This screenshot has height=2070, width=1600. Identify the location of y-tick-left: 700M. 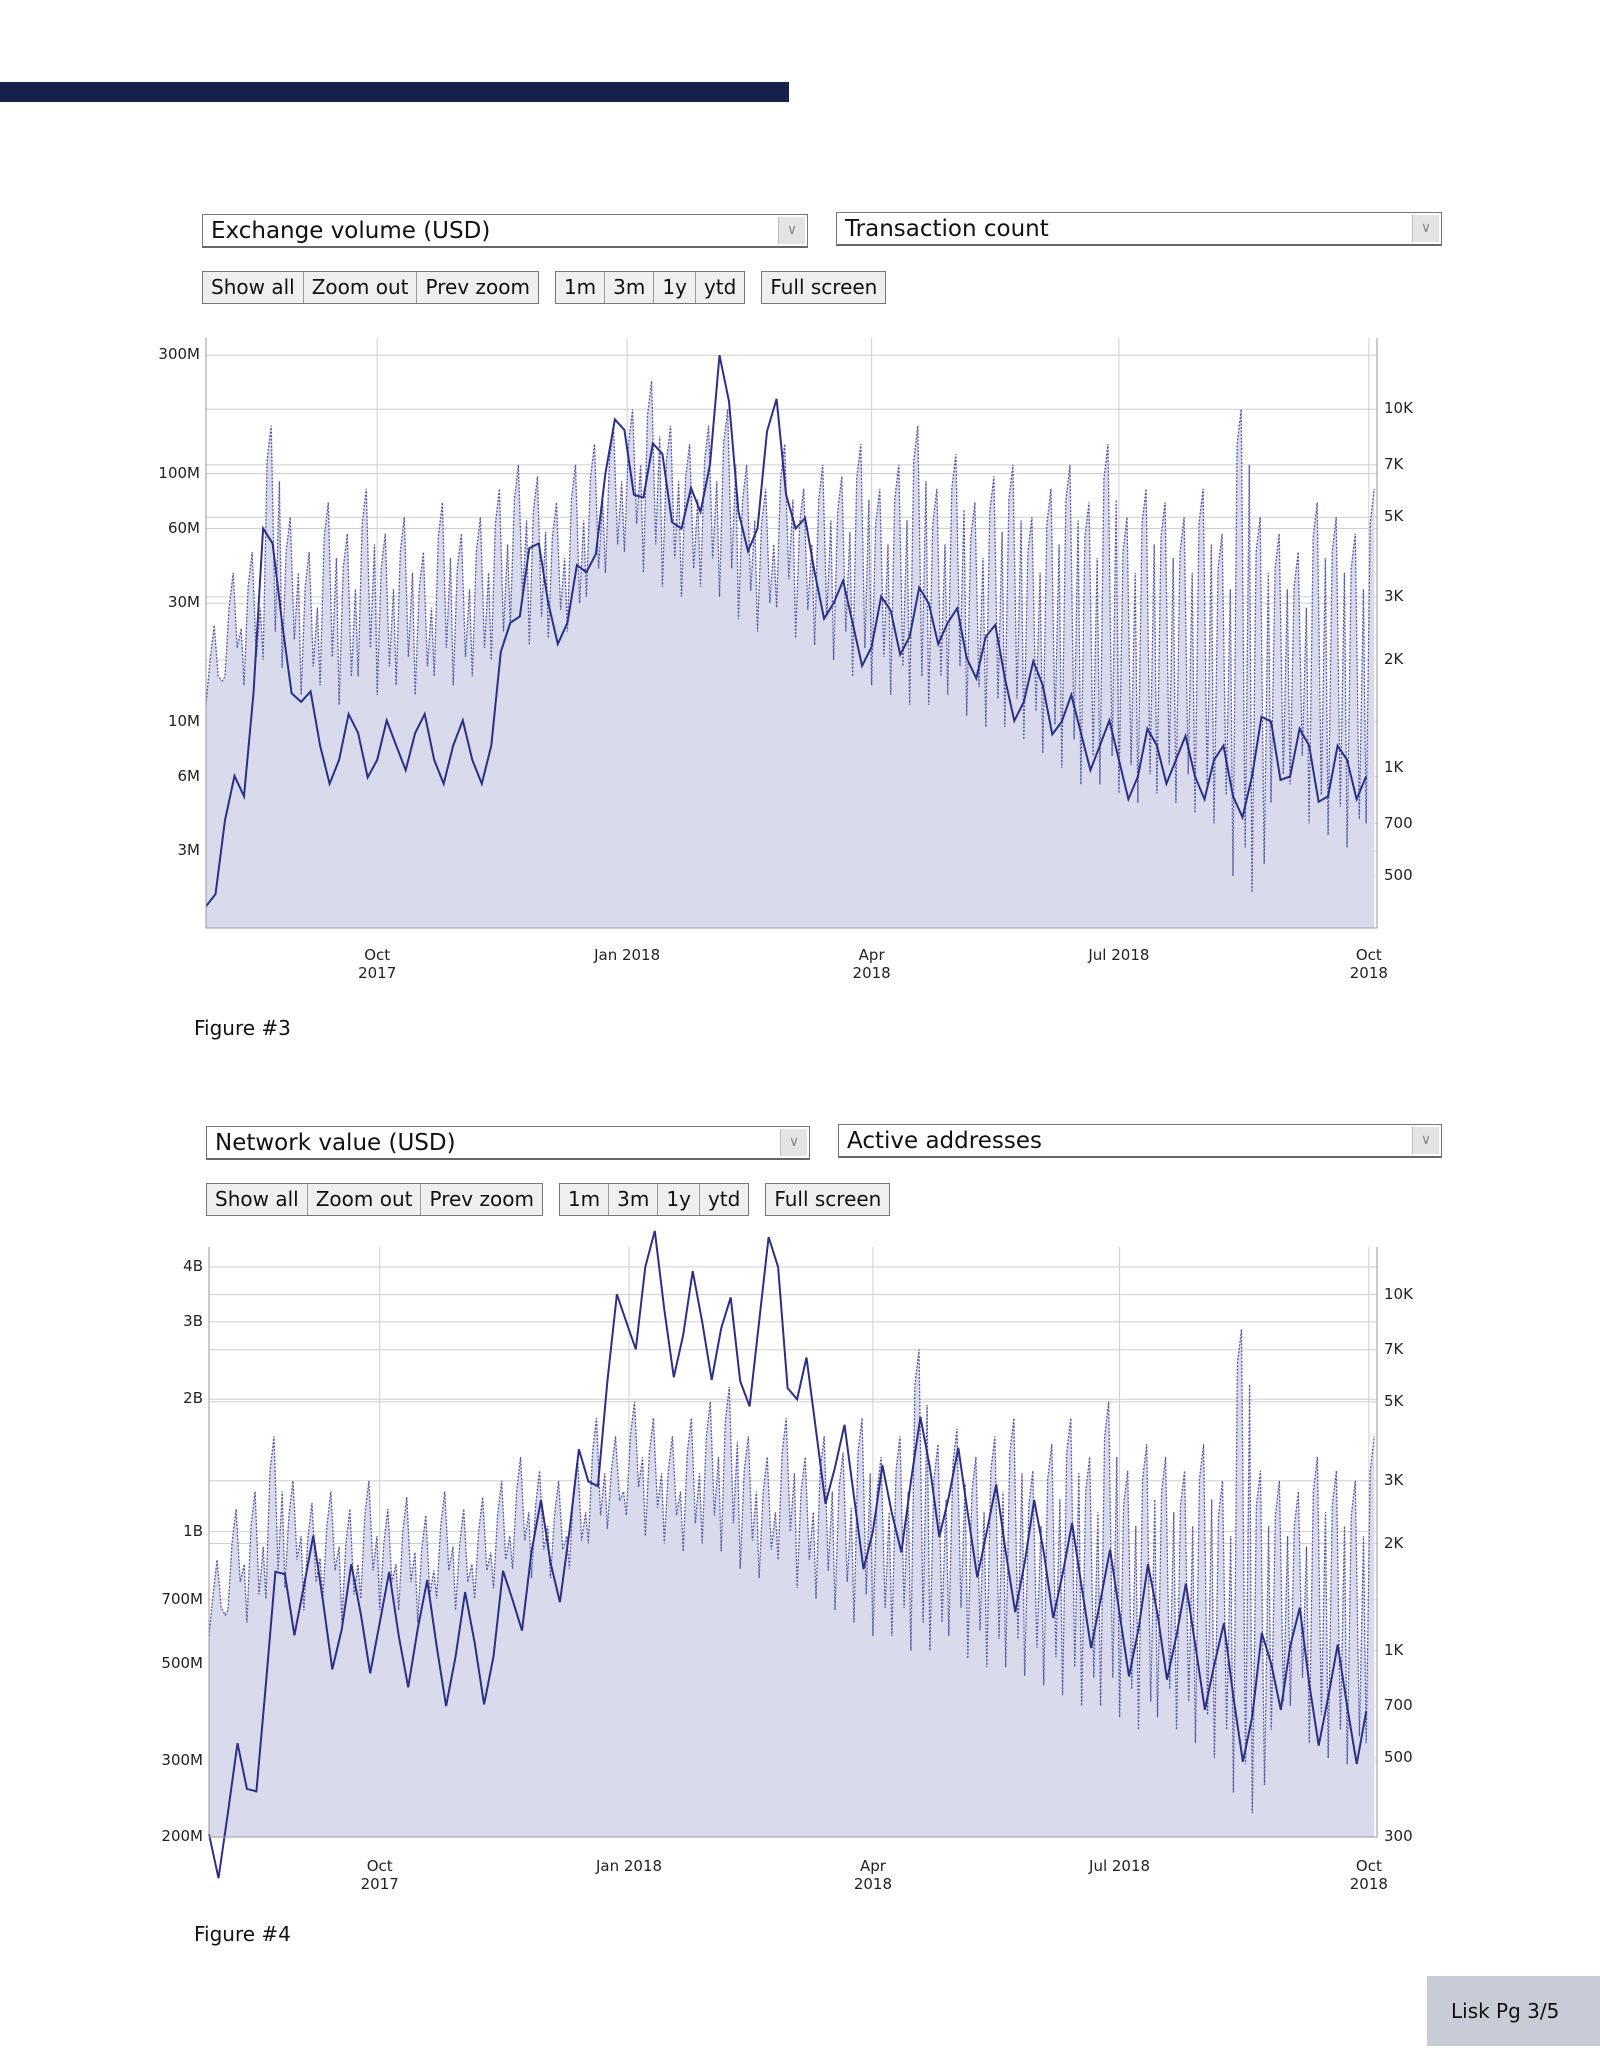
(182, 1598).